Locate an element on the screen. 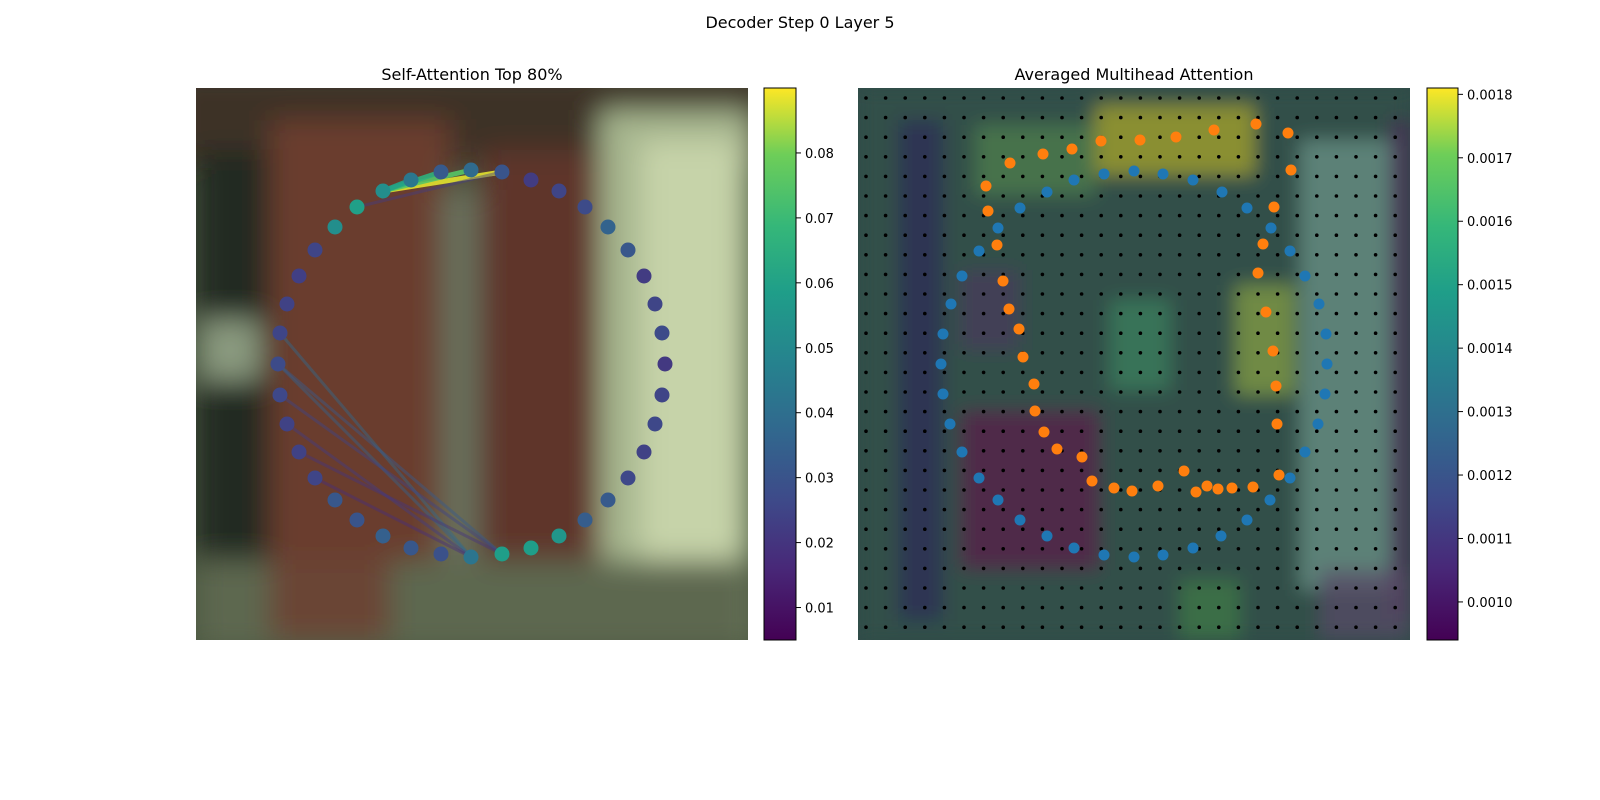  colorbar-tick-label: 0.0018 is located at coordinates (1490, 95).